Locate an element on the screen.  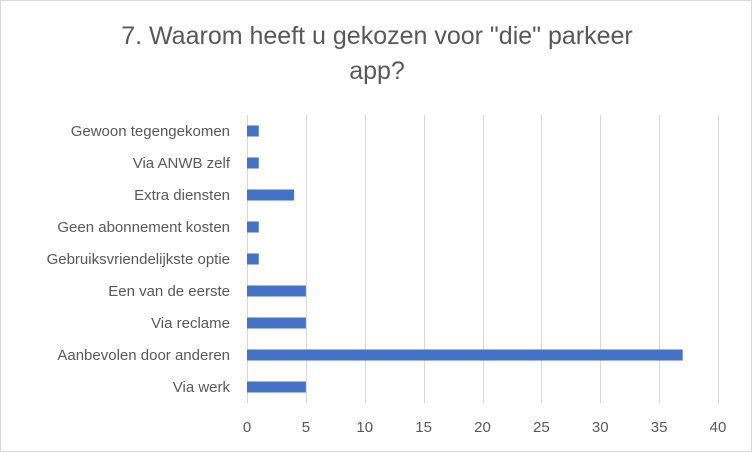
category-label-extra-diensten: Extra diensten is located at coordinates (182, 195).